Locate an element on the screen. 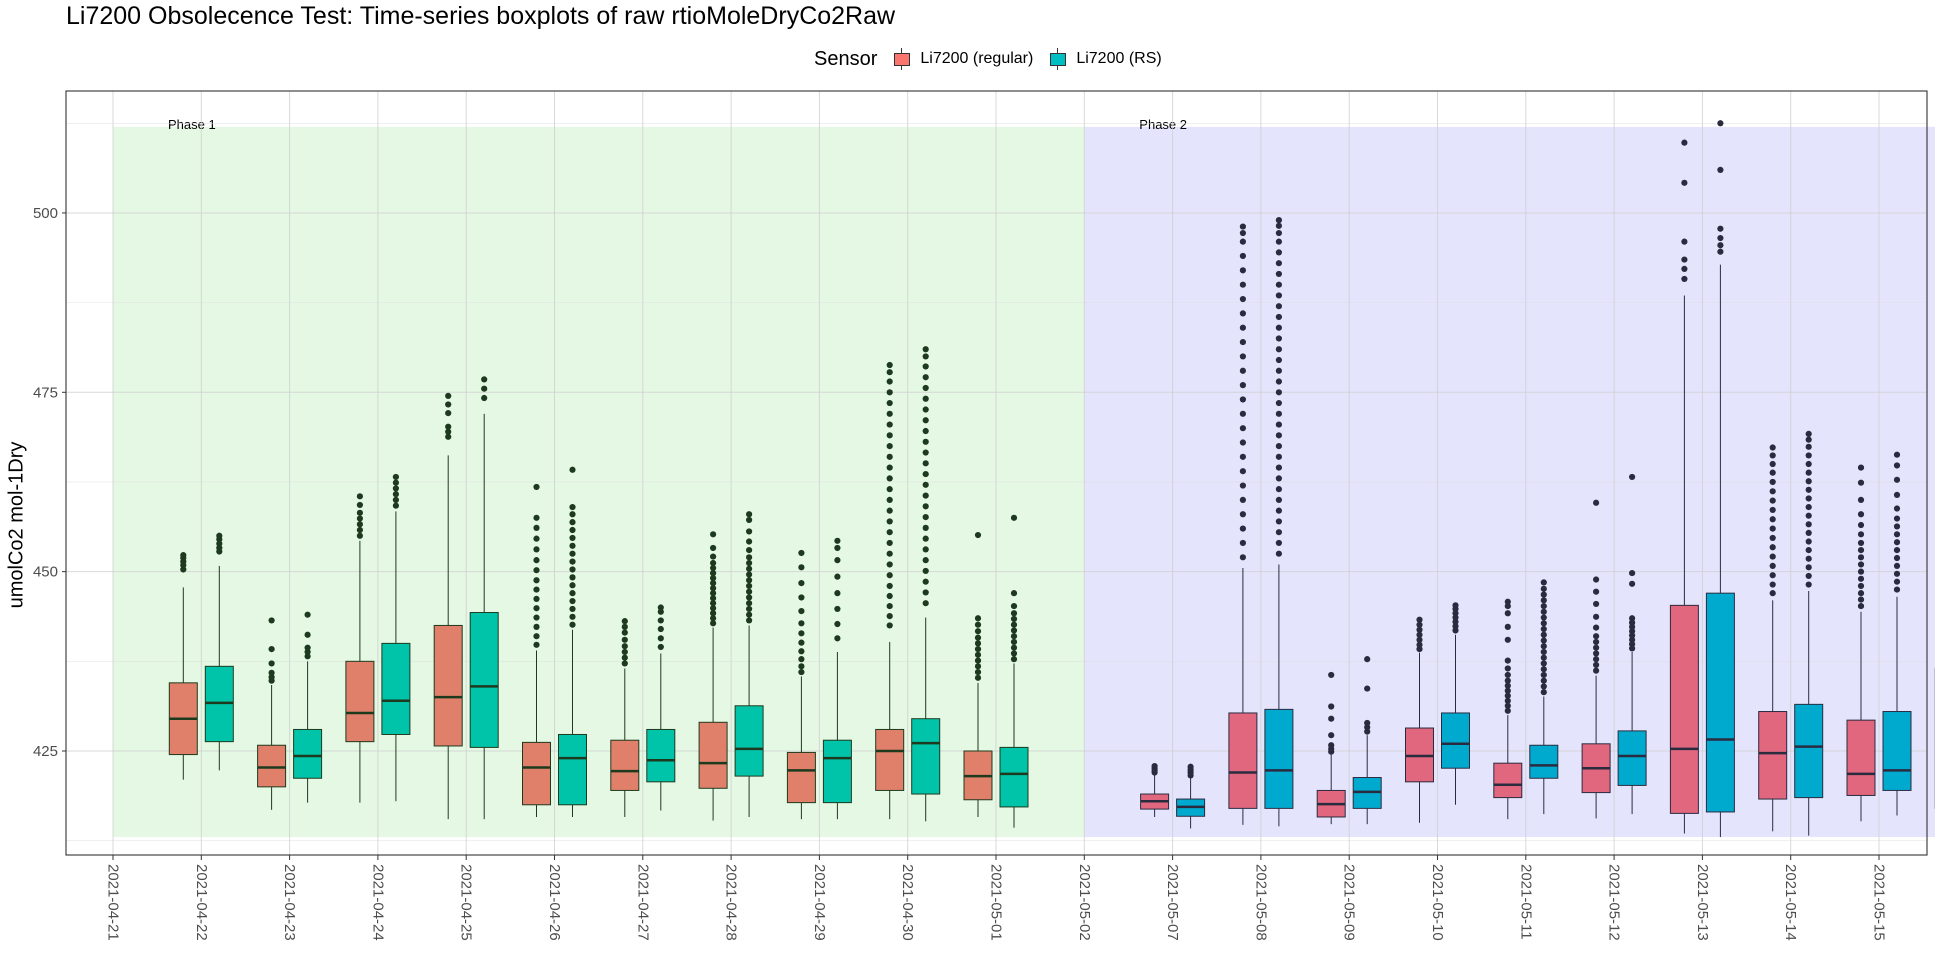 This screenshot has width=1935, height=979. x-tick-label: 2021-04-27 is located at coordinates (642, 902).